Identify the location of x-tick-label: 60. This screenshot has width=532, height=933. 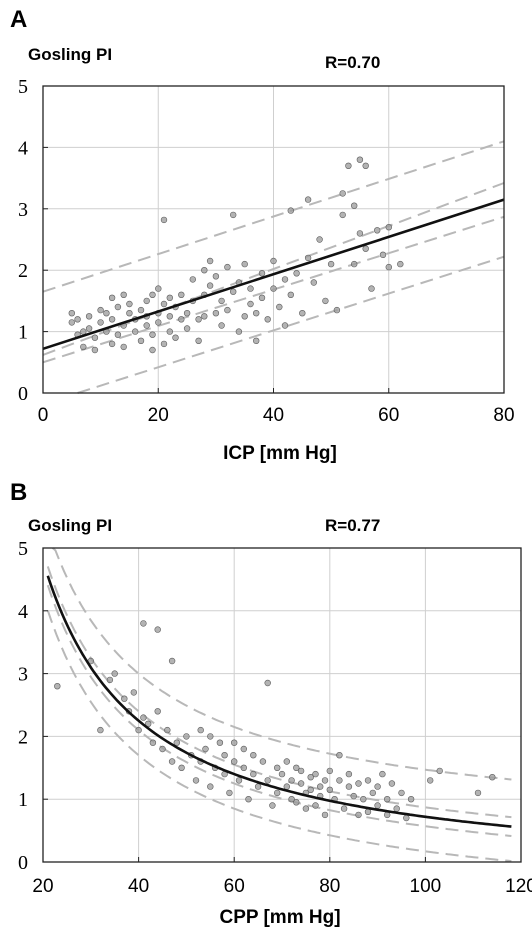
(234, 886).